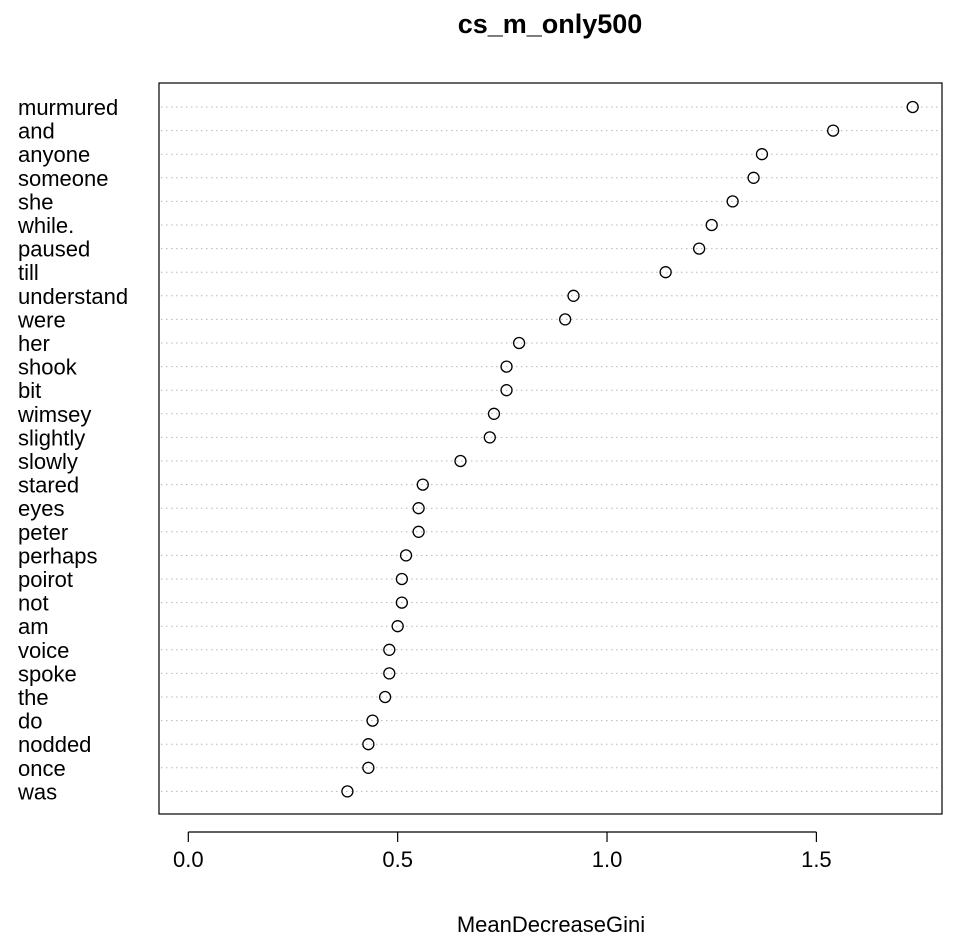 This screenshot has width=968, height=944. What do you see at coordinates (36, 131) in the screenshot?
I see `category-label: and` at bounding box center [36, 131].